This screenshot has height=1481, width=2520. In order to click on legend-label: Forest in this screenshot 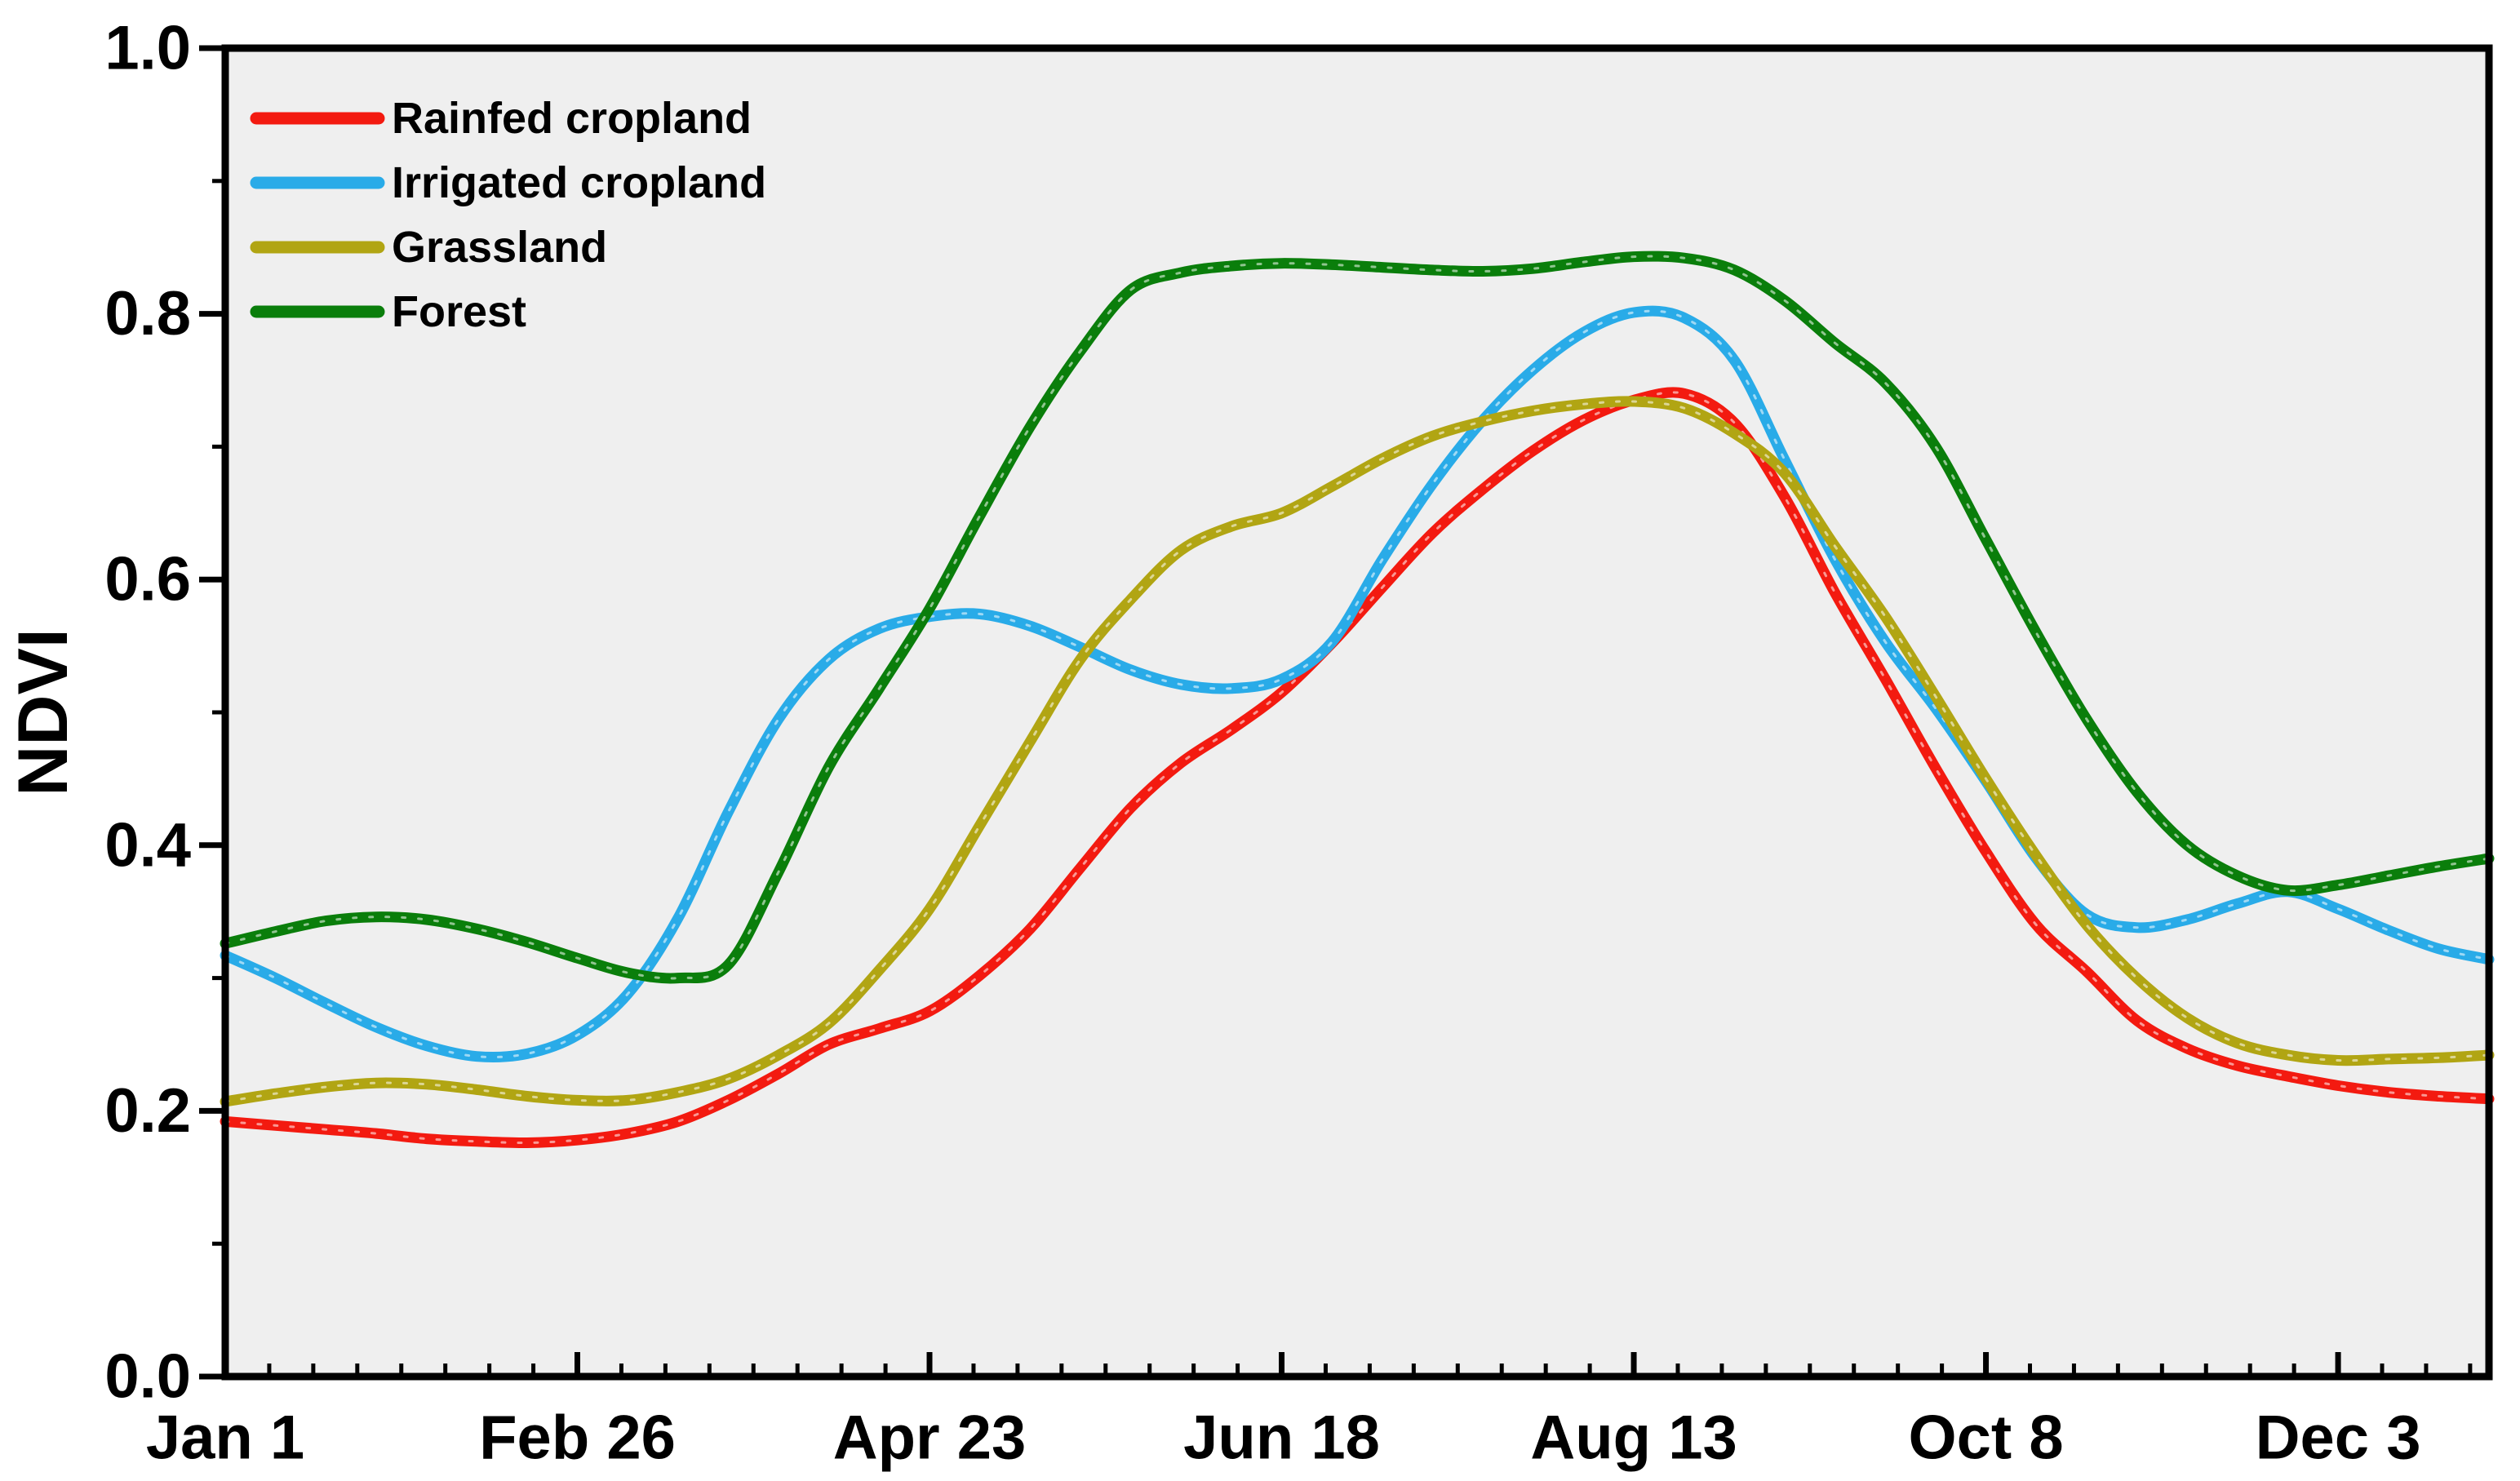, I will do `click(459, 312)`.